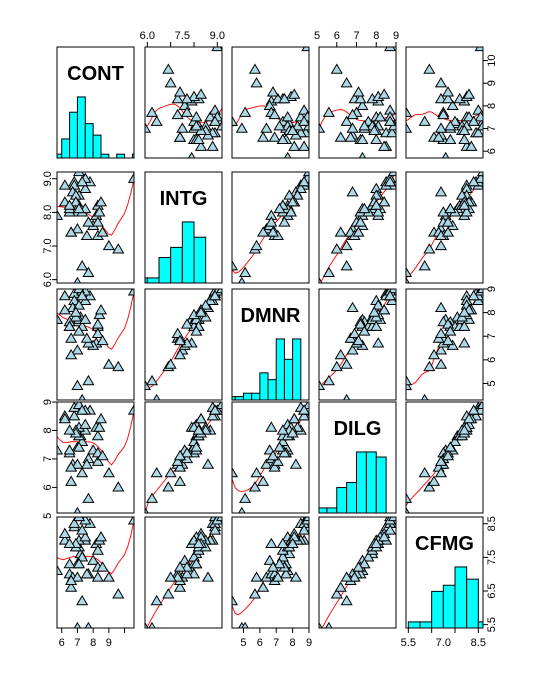 Image resolution: width=538 pixels, height=677 pixels. Describe the element at coordinates (276, 643) in the screenshot. I see `tick-label: 7` at that location.